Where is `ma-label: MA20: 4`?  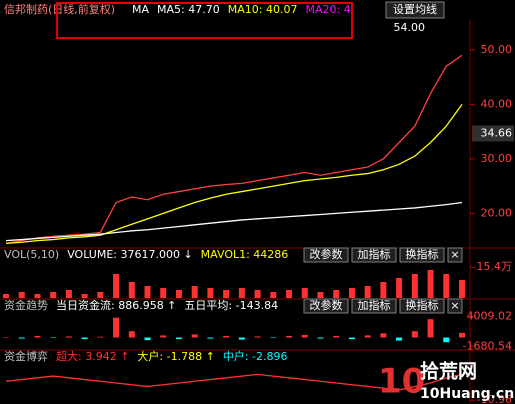 ma-label: MA20: 4 is located at coordinates (327, 9).